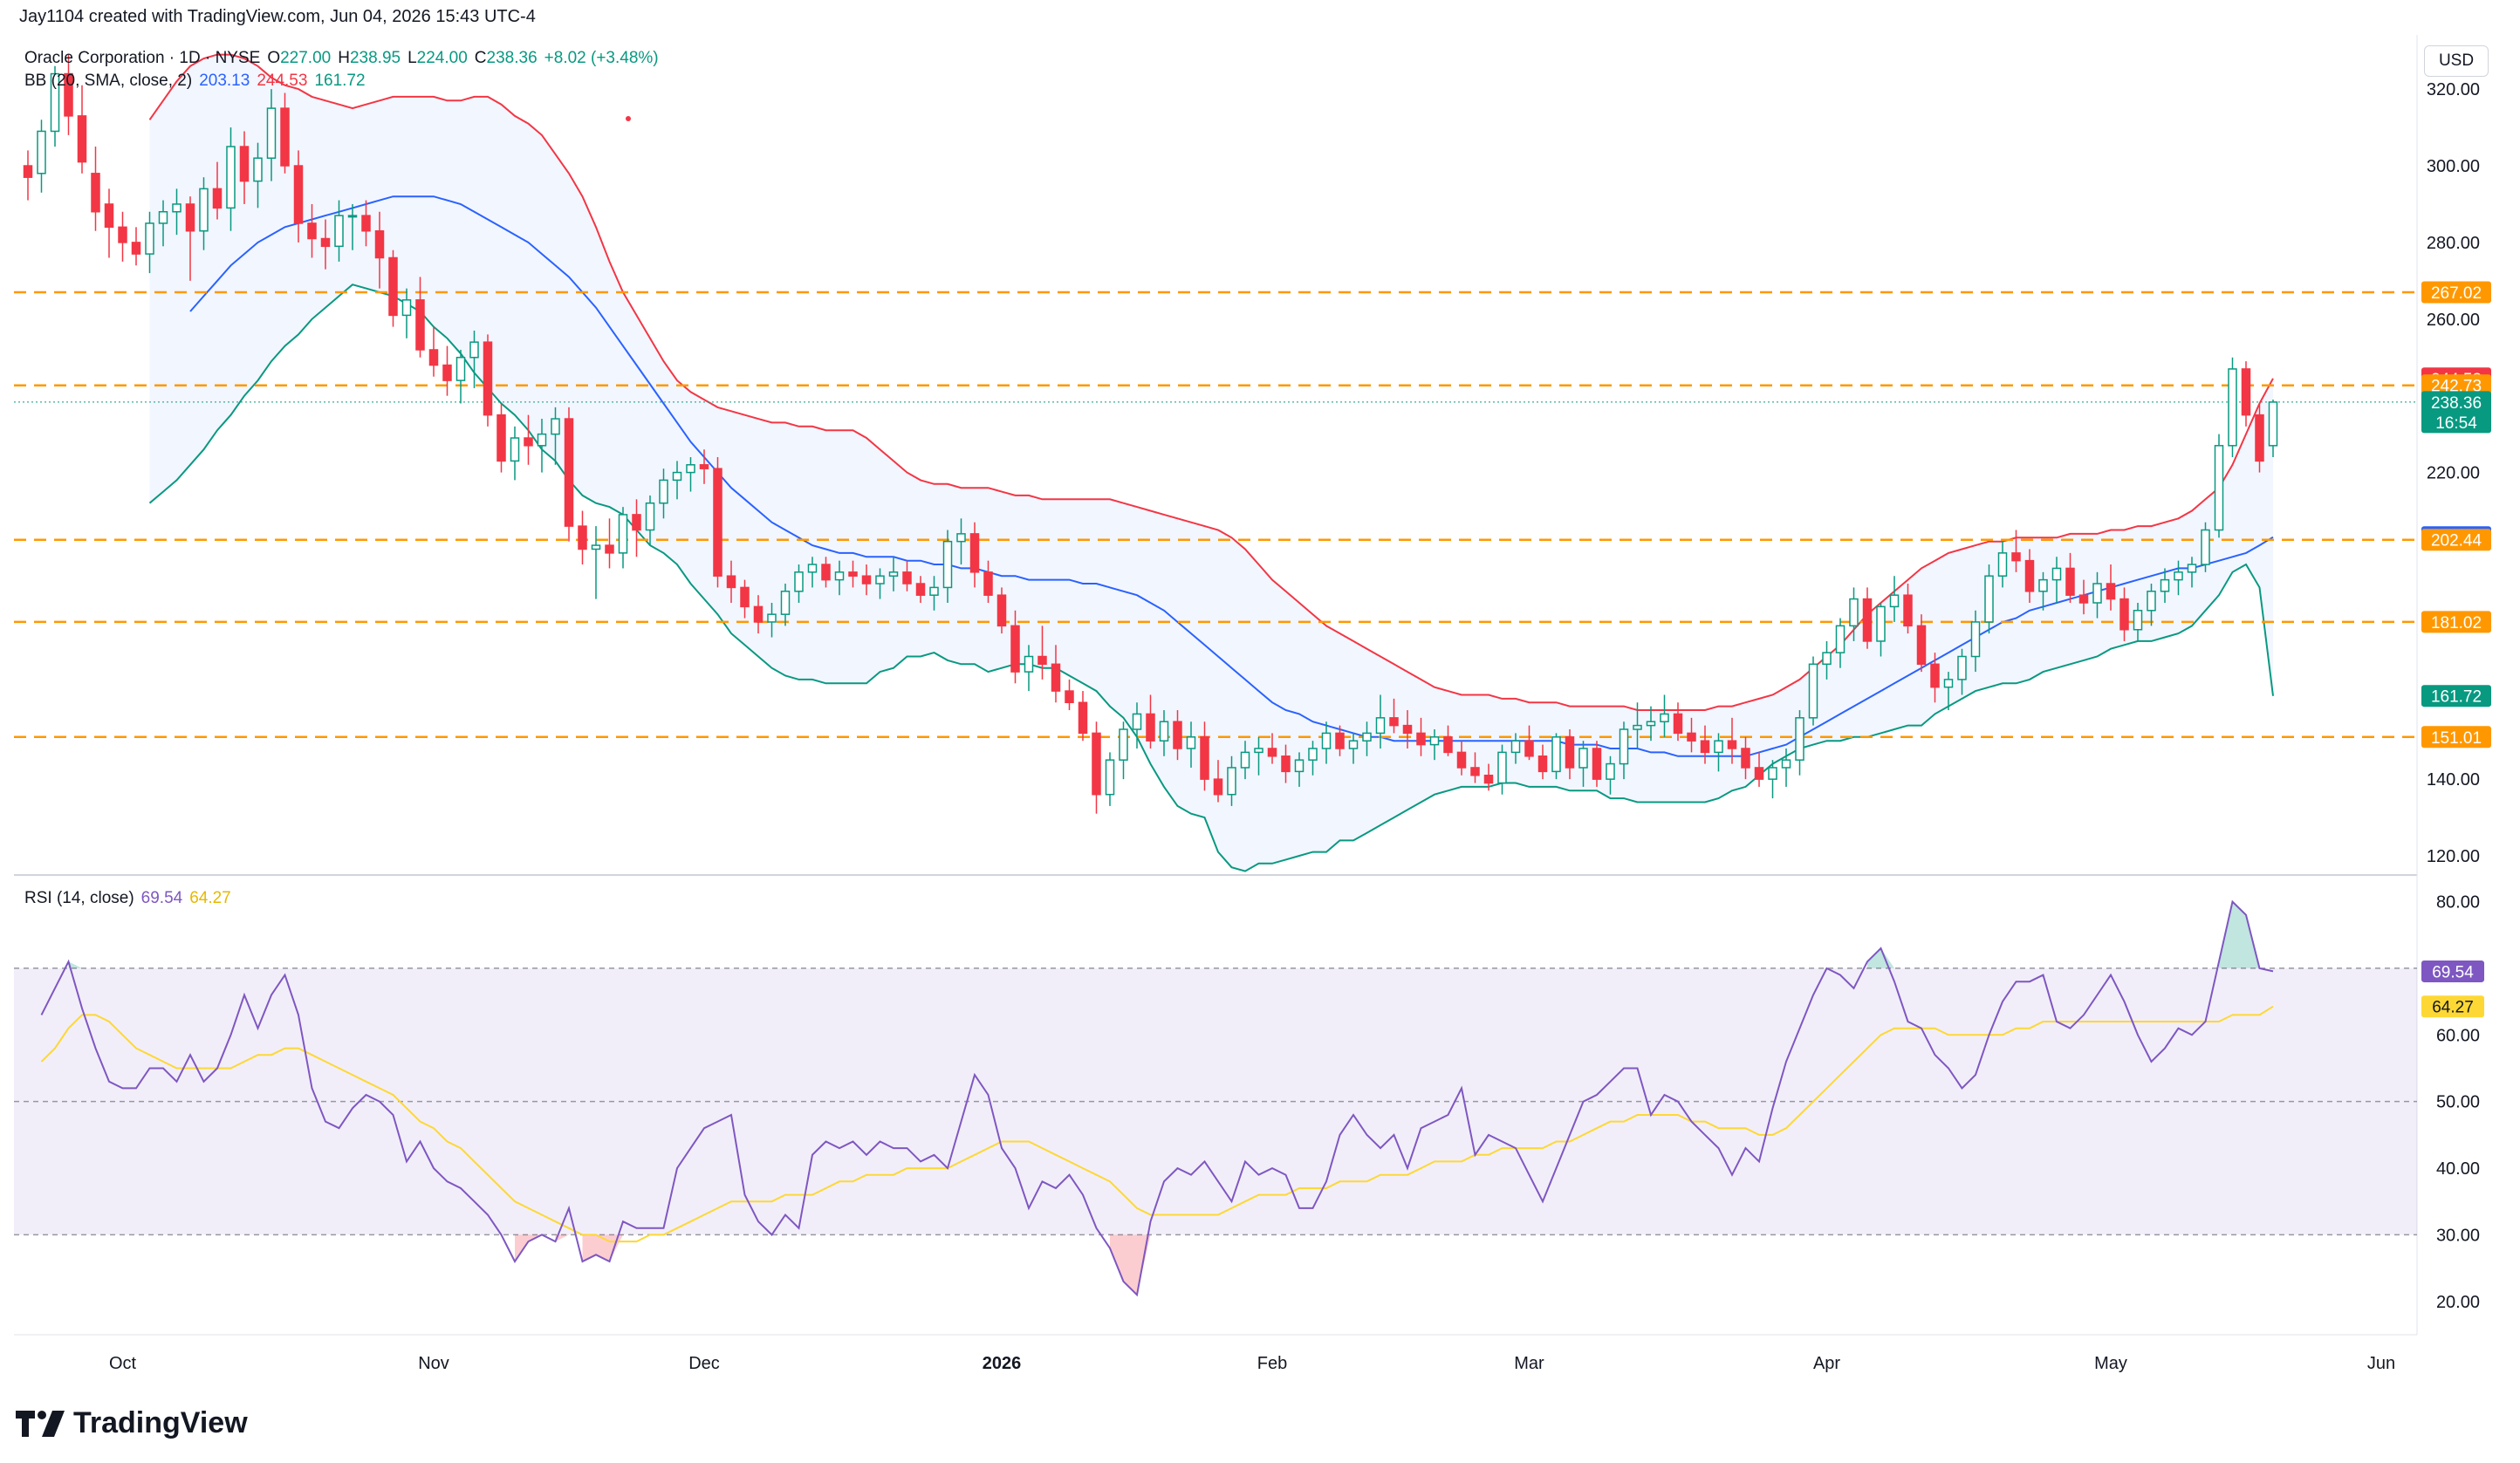 This screenshot has height=1463, width=2520. Describe the element at coordinates (1002, 1363) in the screenshot. I see `time-tick-label: 2026` at that location.